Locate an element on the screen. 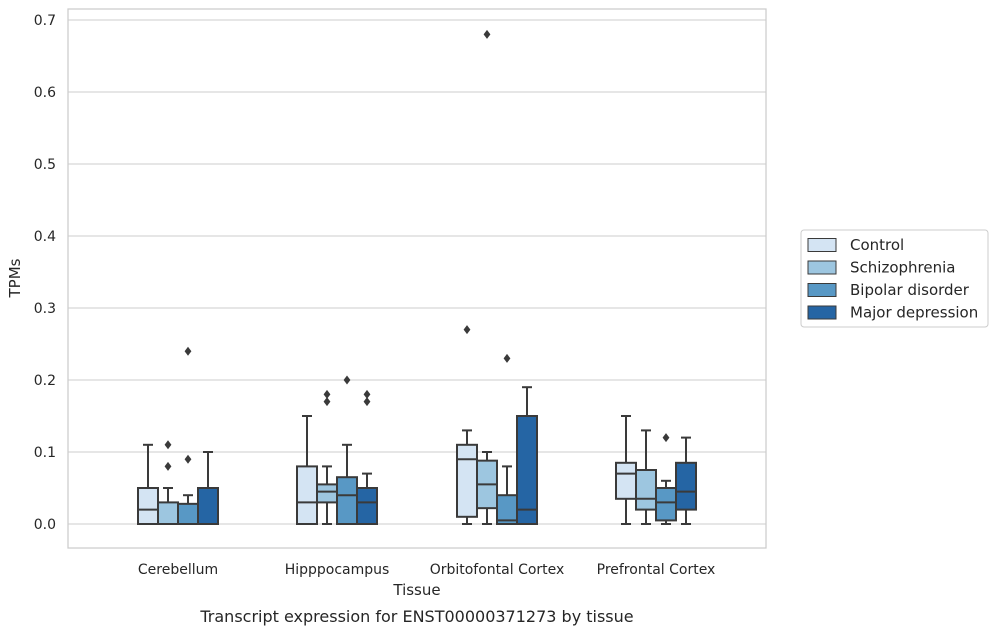 The width and height of the screenshot is (997, 634). y-axis-title: TPMs is located at coordinates (15, 278).